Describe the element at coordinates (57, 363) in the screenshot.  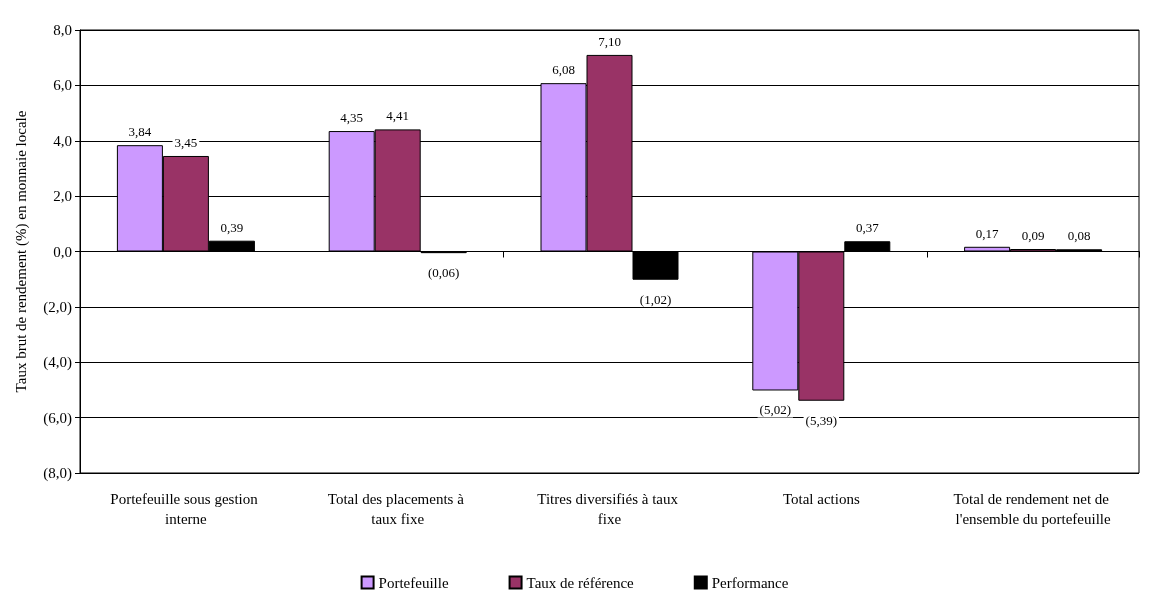
I see `y-tick-label: (4,0)` at that location.